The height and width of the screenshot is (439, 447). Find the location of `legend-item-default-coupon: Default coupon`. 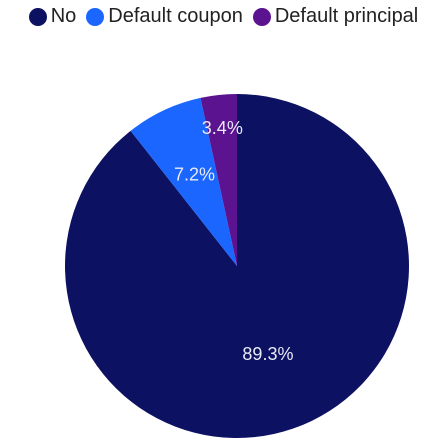

legend-item-default-coupon: Default coupon is located at coordinates (164, 16).